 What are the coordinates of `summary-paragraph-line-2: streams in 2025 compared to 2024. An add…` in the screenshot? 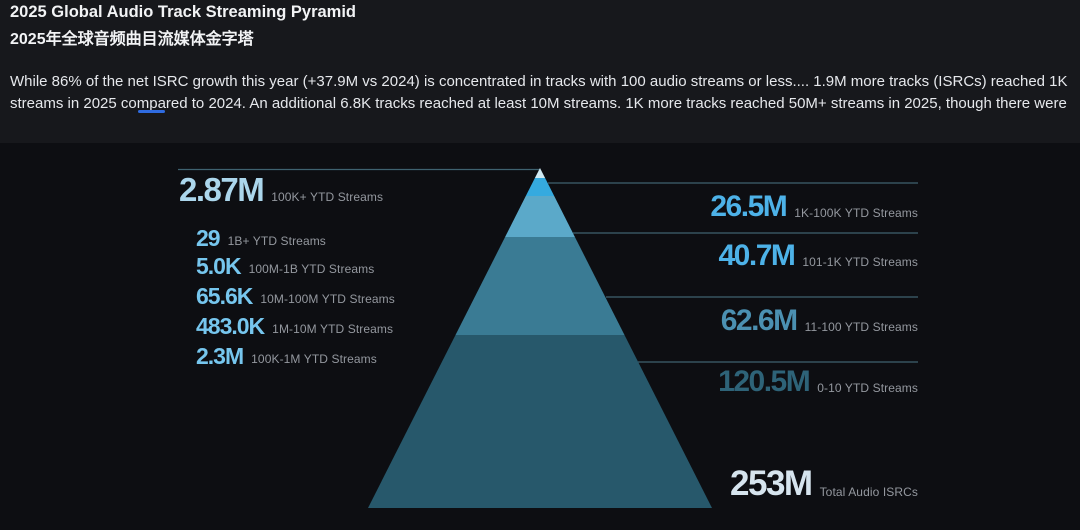 It's located at (538, 104).